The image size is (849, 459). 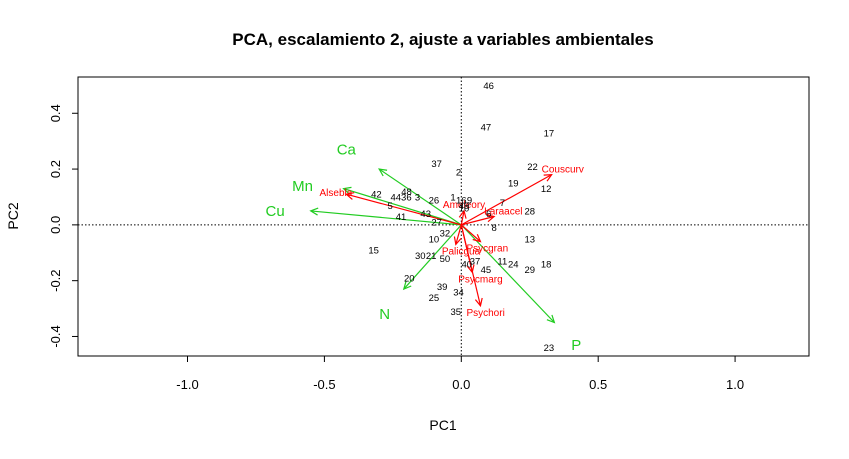 What do you see at coordinates (55, 336) in the screenshot?
I see `y-tick-label: -0.4` at bounding box center [55, 336].